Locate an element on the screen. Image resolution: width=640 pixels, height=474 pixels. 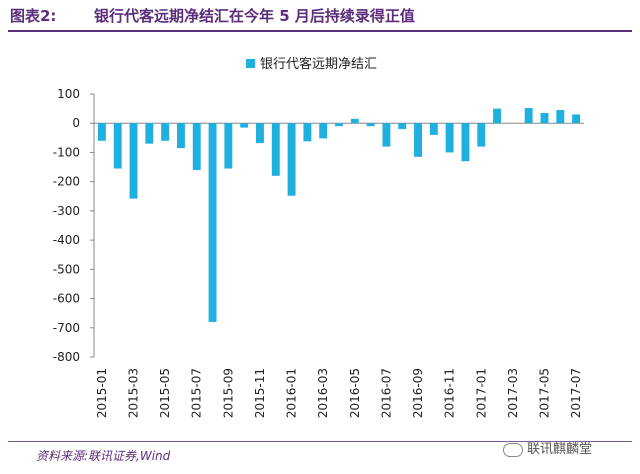
y-tick-label: 100 is located at coordinates (68, 94).